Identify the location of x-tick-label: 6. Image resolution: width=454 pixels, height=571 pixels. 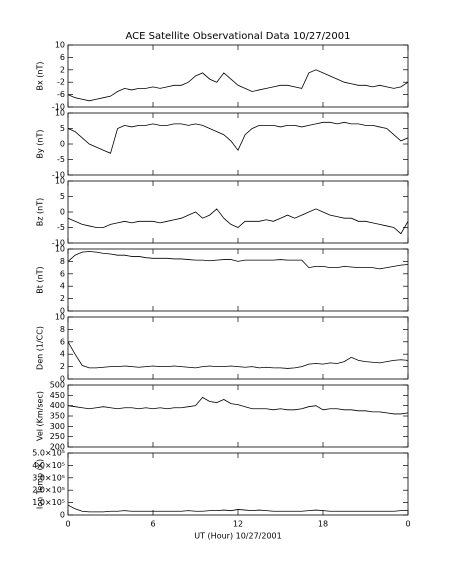
(152, 524).